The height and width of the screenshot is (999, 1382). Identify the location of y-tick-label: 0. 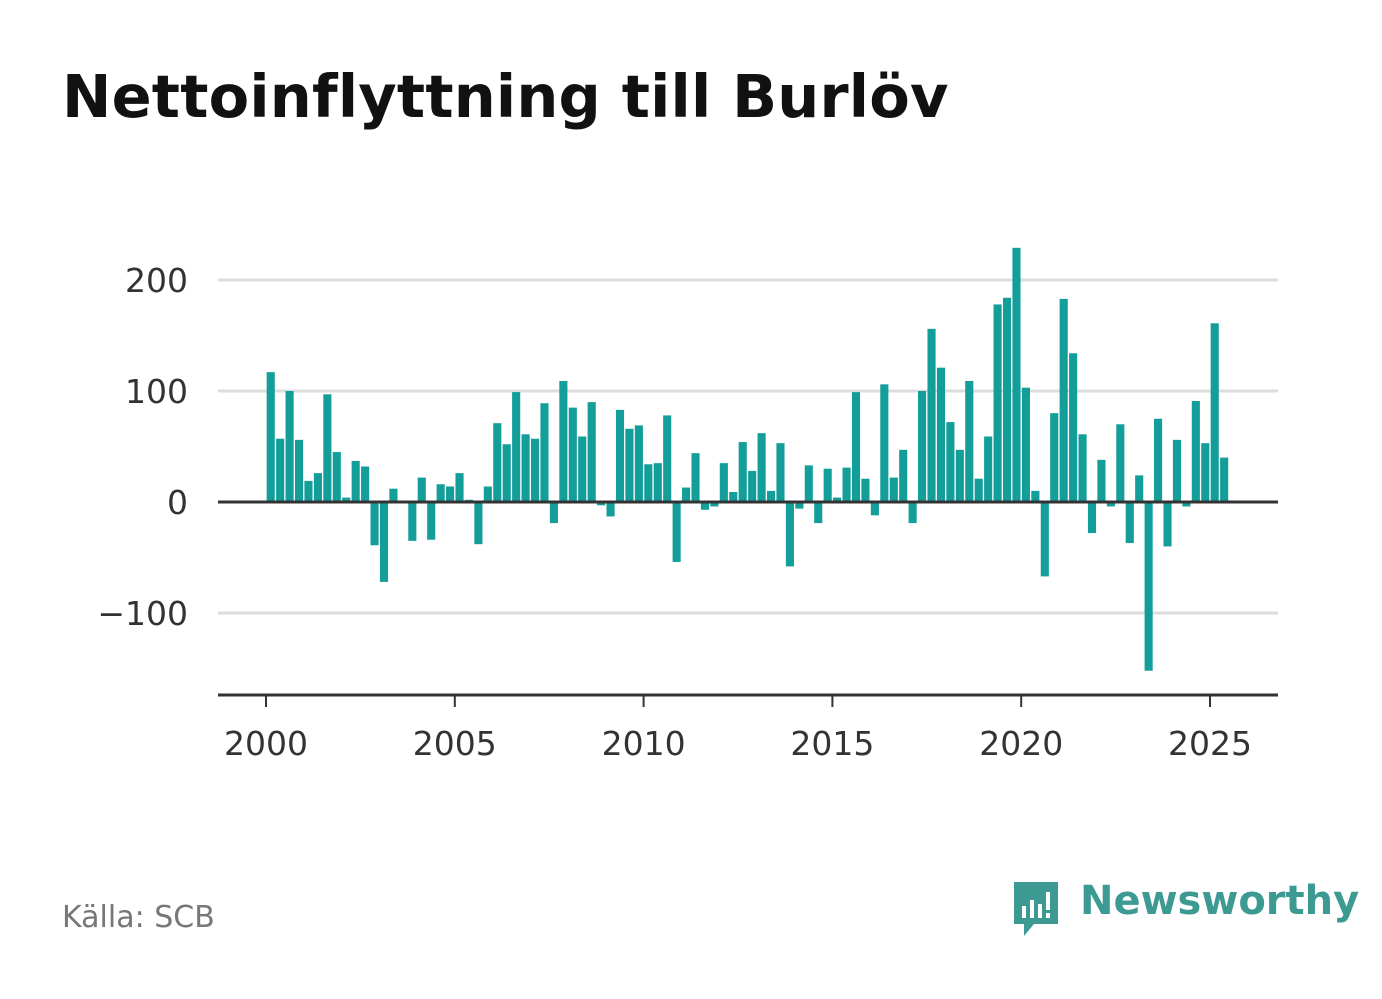
(177, 502).